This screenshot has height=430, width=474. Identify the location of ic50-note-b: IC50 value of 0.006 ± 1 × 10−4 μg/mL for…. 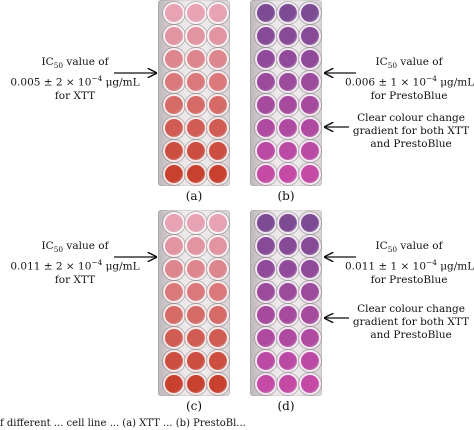
(409, 79).